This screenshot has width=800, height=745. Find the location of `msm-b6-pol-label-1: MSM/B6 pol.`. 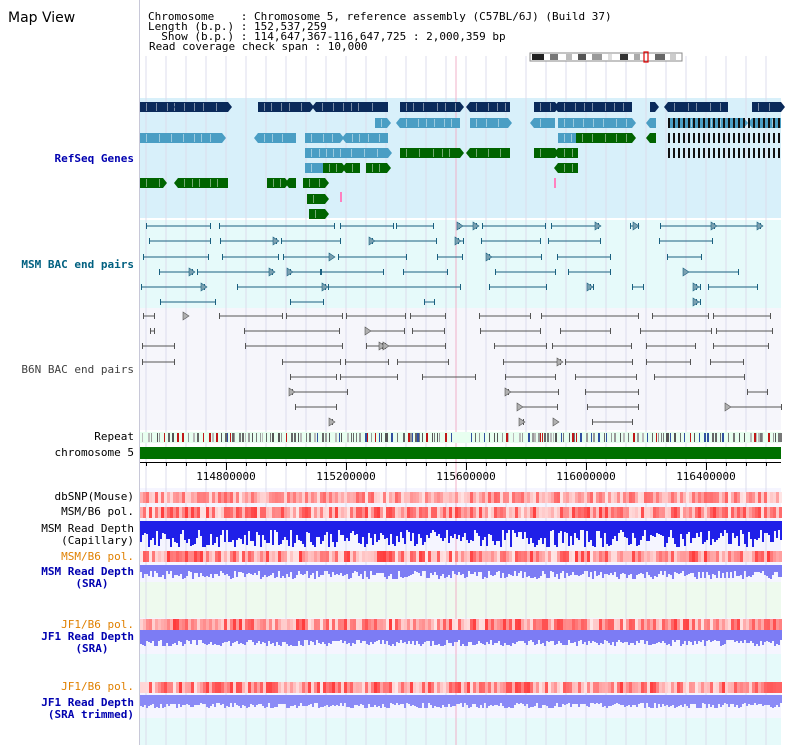

msm-b6-pol-label-1: MSM/B6 pol. is located at coordinates (97, 511).